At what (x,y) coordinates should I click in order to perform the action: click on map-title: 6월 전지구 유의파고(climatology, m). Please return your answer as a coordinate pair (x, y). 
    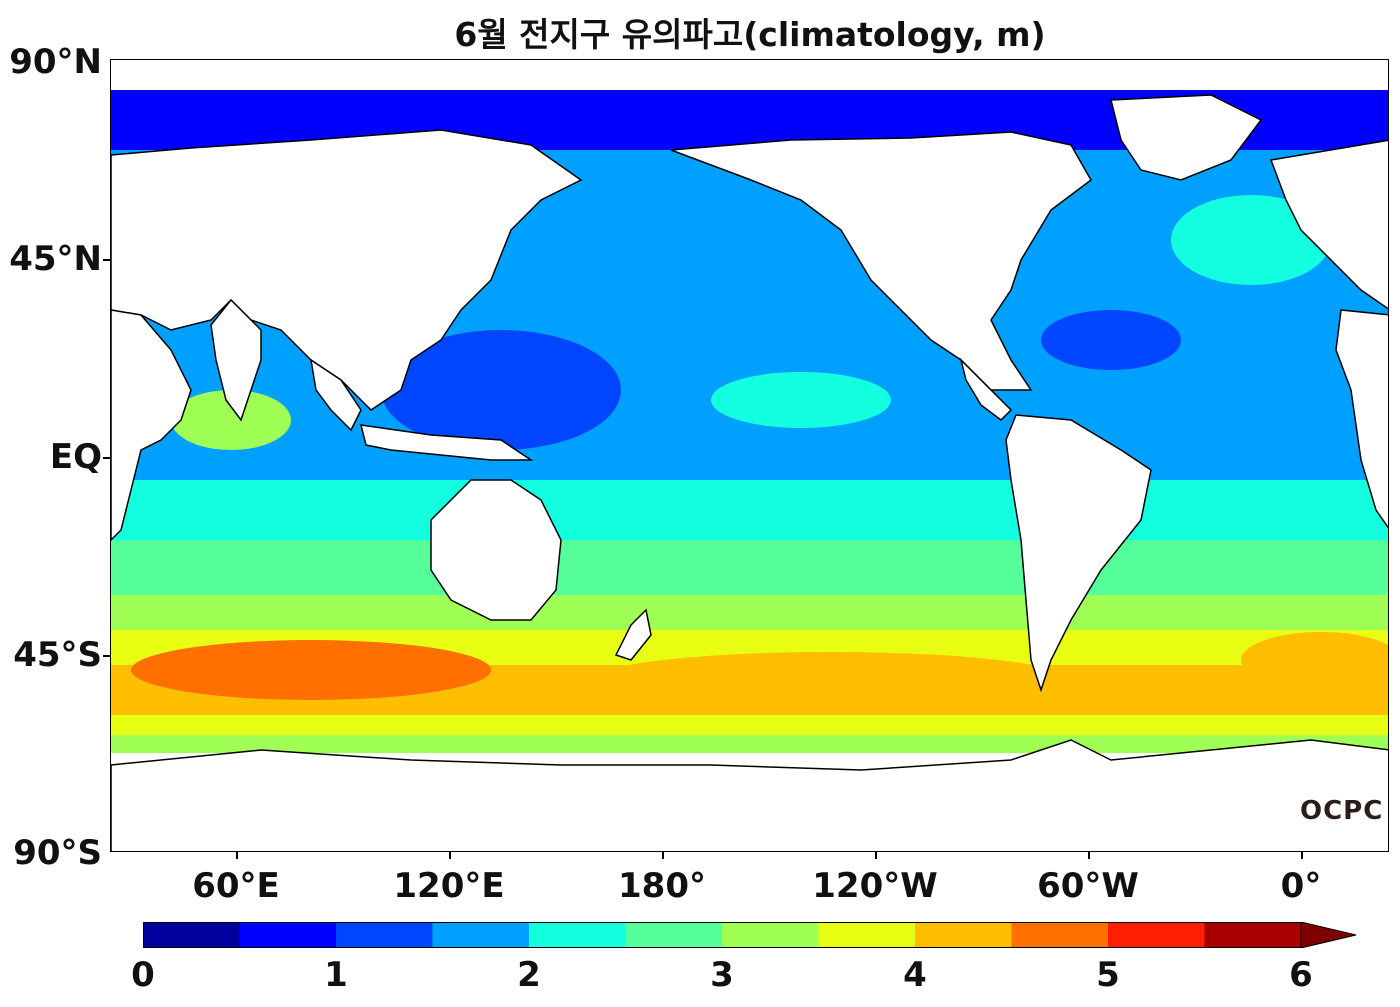
    Looking at the image, I should click on (750, 34).